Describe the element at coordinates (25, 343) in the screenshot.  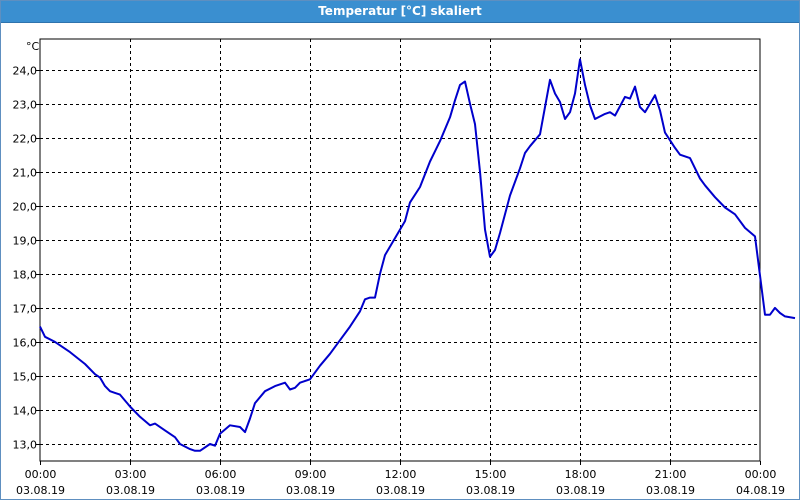
I see `y-tick-label: 16,0` at that location.